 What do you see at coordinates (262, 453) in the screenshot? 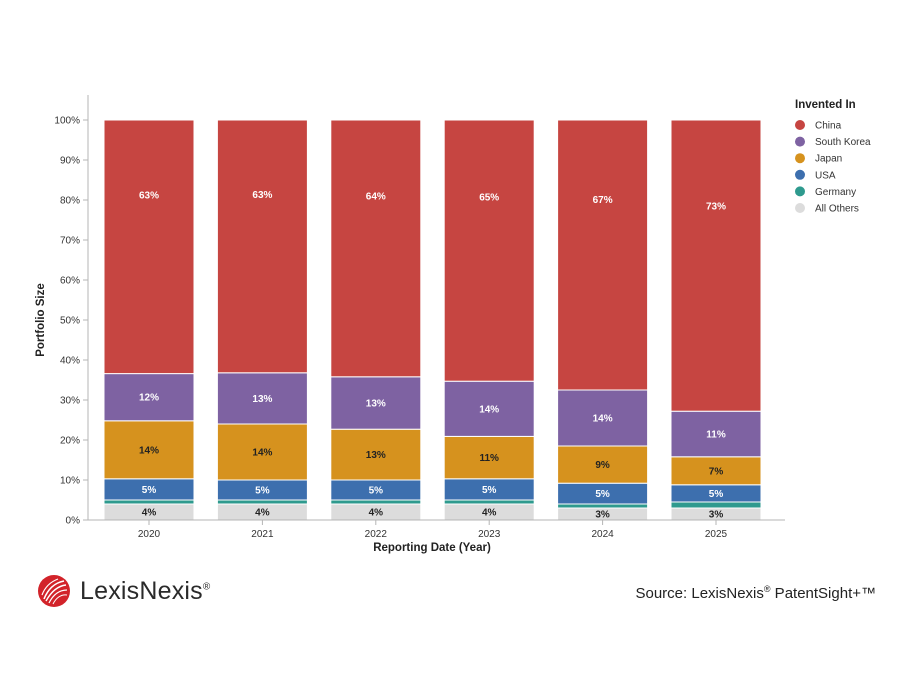
I see `data-label-japan-2021: 14%` at bounding box center [262, 453].